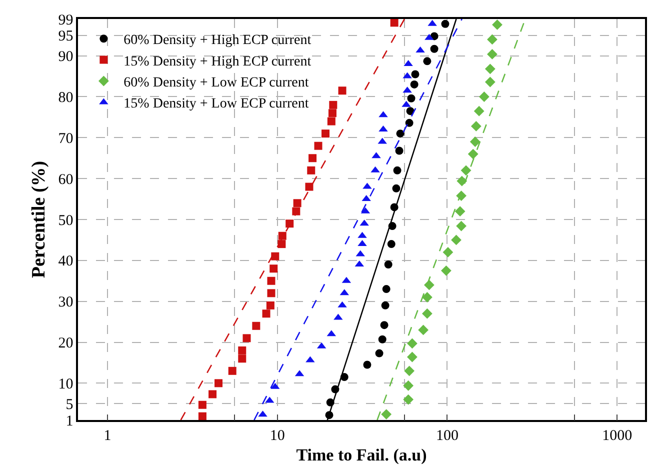  What do you see at coordinates (66, 98) in the screenshot?
I see `y-tick-label: 80` at bounding box center [66, 98].